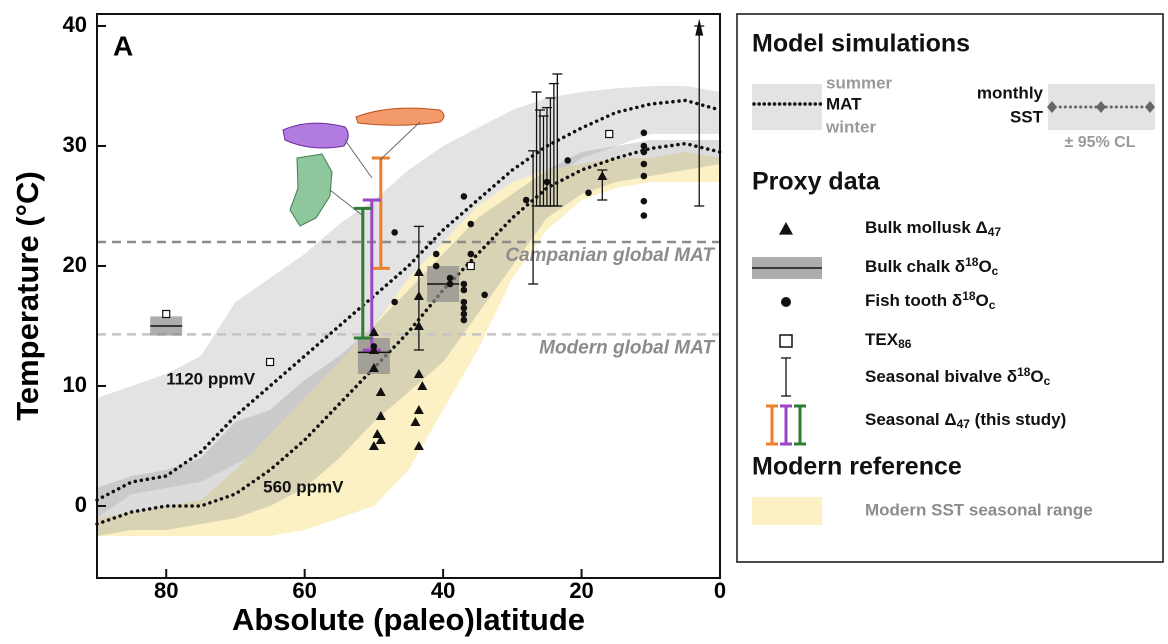  What do you see at coordinates (311, 190) in the screenshot?
I see `green-shell` at bounding box center [311, 190].